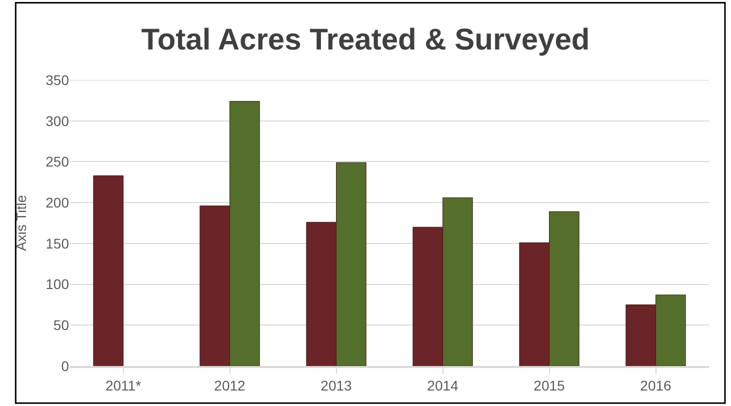 This screenshot has height=406, width=731. I want to click on y-tick-label: 100, so click(58, 284).